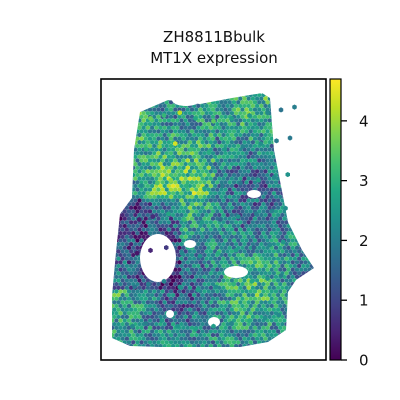  I want to click on colorbar: 0 1 2 3 4, so click(349, 224).